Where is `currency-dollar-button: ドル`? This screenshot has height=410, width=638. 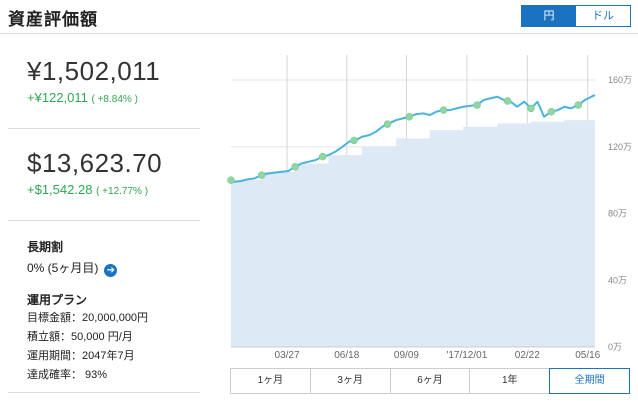 currency-dollar-button: ドル is located at coordinates (603, 16).